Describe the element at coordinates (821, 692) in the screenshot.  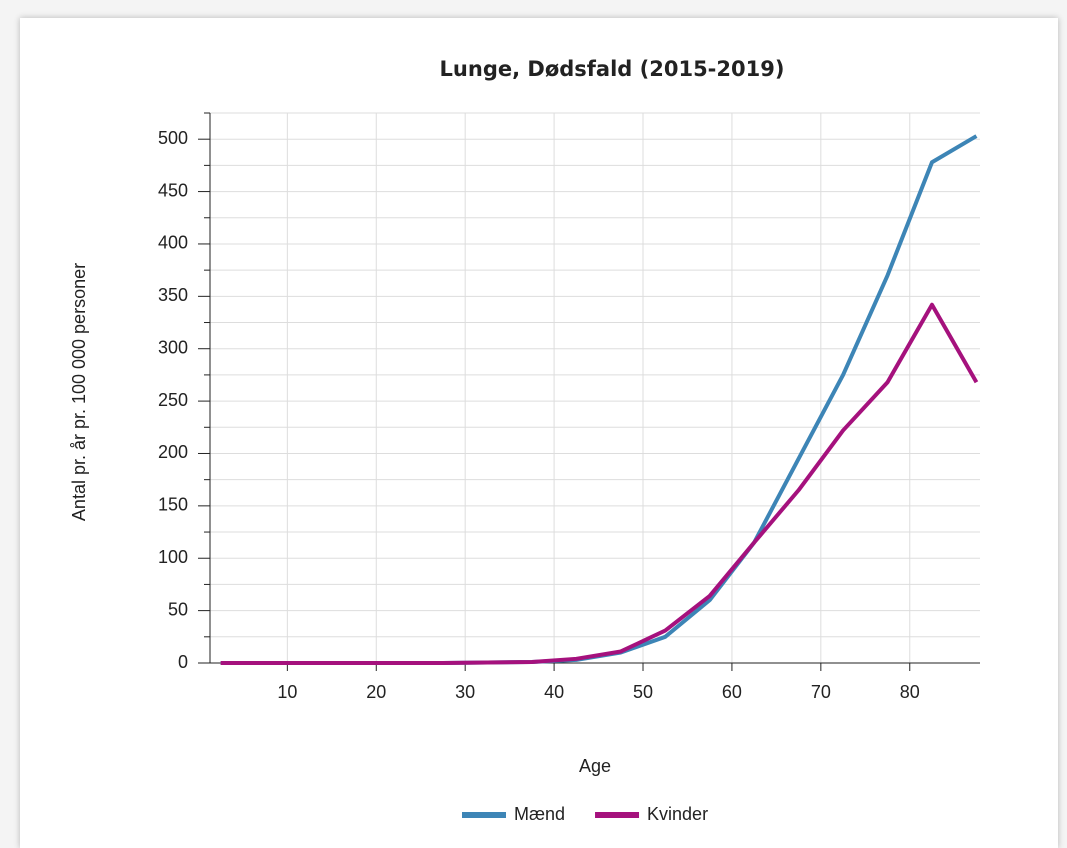
I see `x-tick-label: 70` at that location.